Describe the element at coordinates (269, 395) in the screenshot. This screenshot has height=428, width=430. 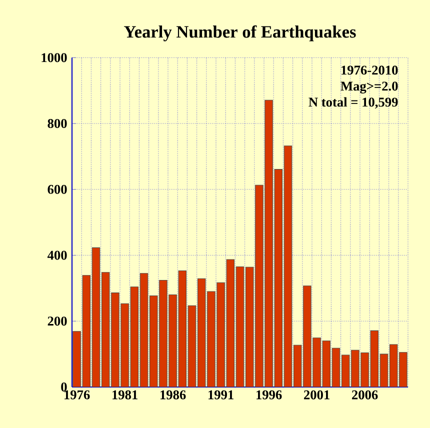
I see `x-tick-label: 1996` at that location.